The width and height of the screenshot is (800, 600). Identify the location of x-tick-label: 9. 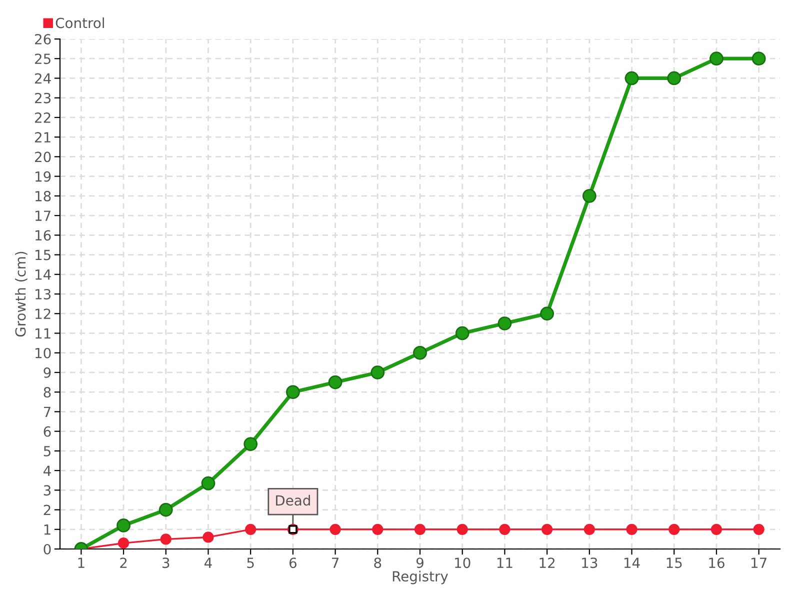
(420, 563).